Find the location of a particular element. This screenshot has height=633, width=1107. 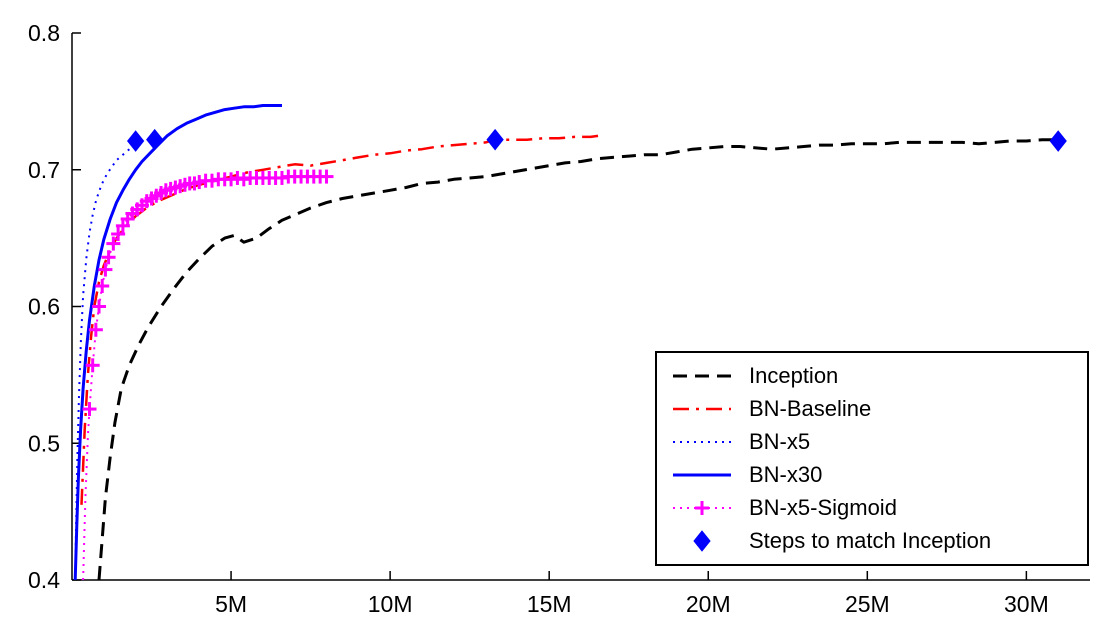

legend-sample-bn-x30 is located at coordinates (702, 475).